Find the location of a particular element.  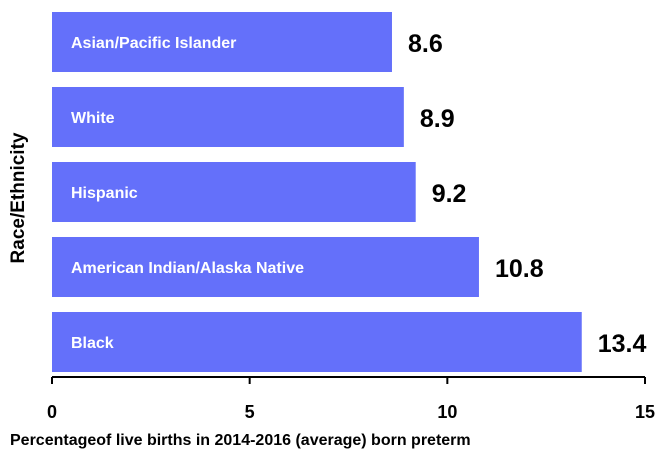

bar-value-label: 8.9 is located at coordinates (437, 119).